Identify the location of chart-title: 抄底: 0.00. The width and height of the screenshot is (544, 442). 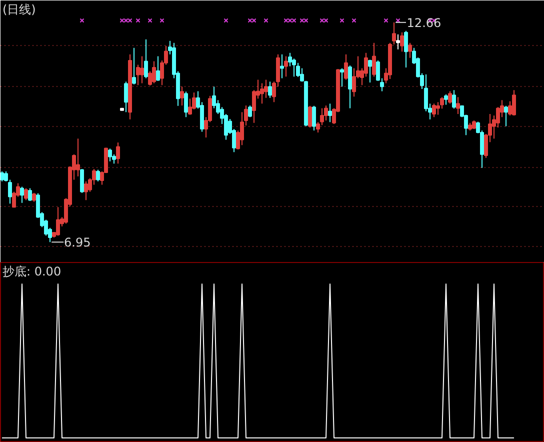
(32, 271).